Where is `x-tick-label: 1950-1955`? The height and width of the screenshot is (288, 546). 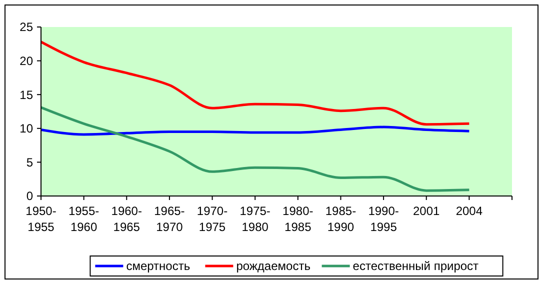
x-tick-label: 1950-1955 is located at coordinates (41, 219).